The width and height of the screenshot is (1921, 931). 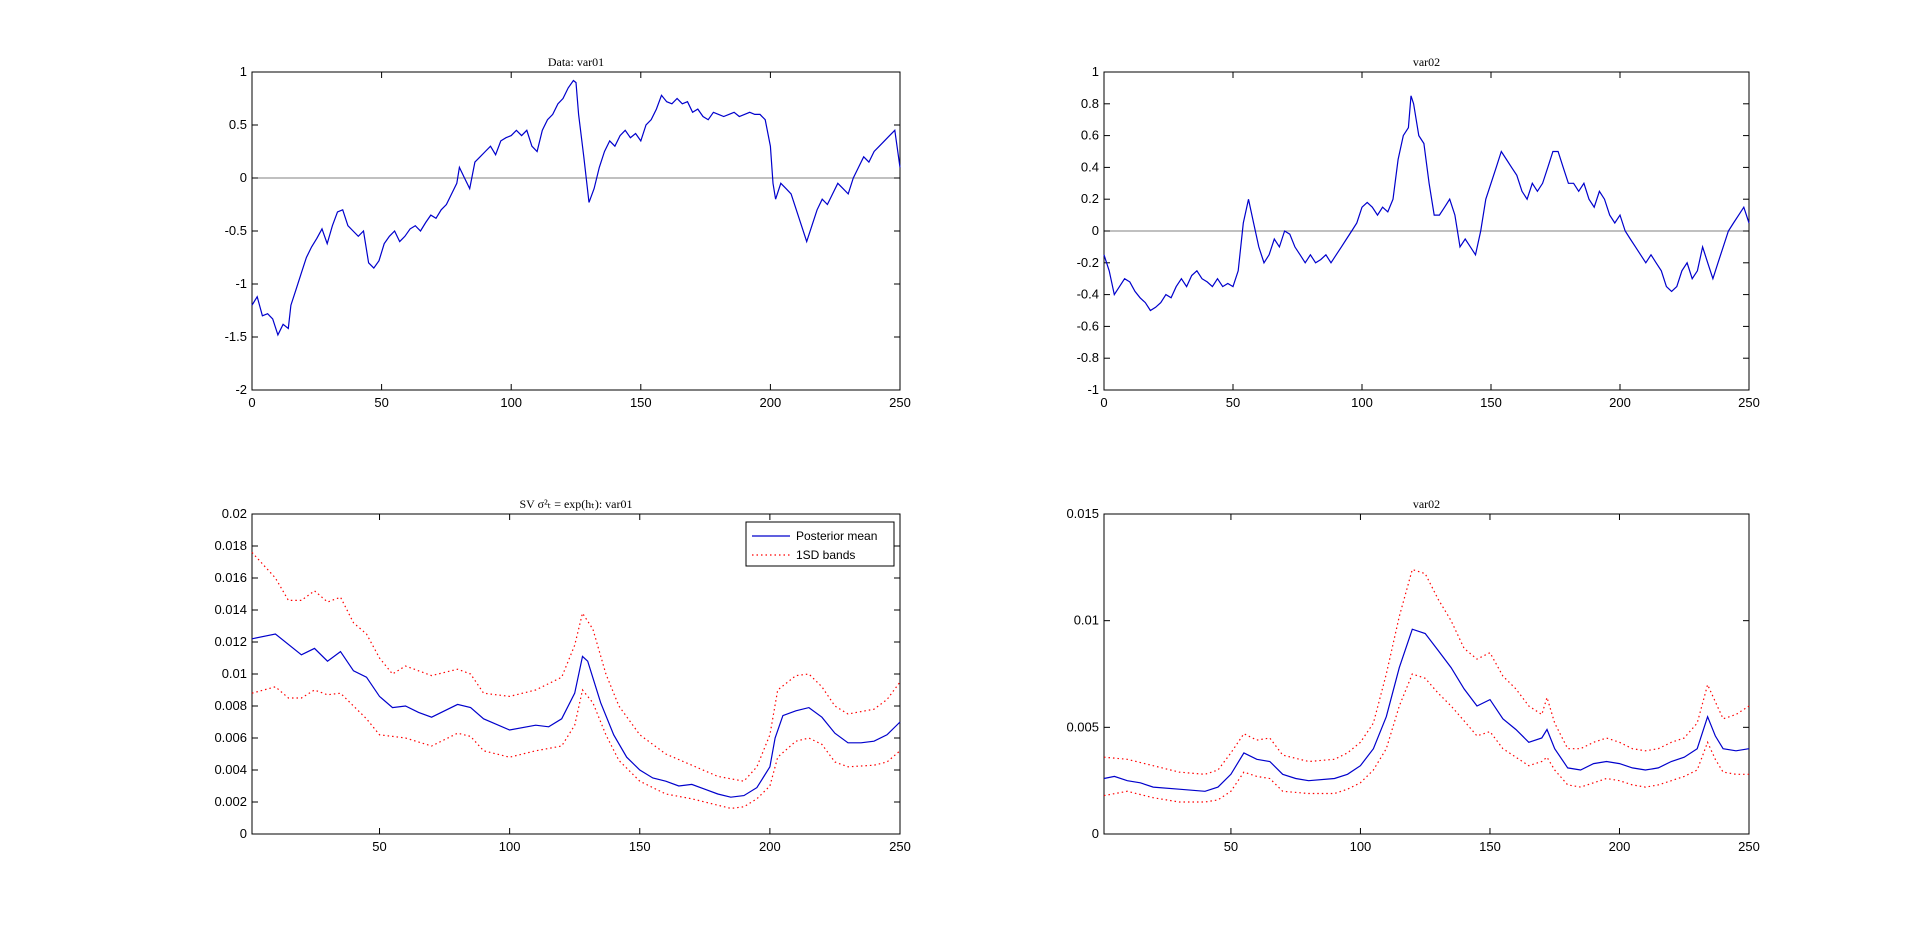 What do you see at coordinates (836, 536) in the screenshot?
I see `legend-label: Posterior mean` at bounding box center [836, 536].